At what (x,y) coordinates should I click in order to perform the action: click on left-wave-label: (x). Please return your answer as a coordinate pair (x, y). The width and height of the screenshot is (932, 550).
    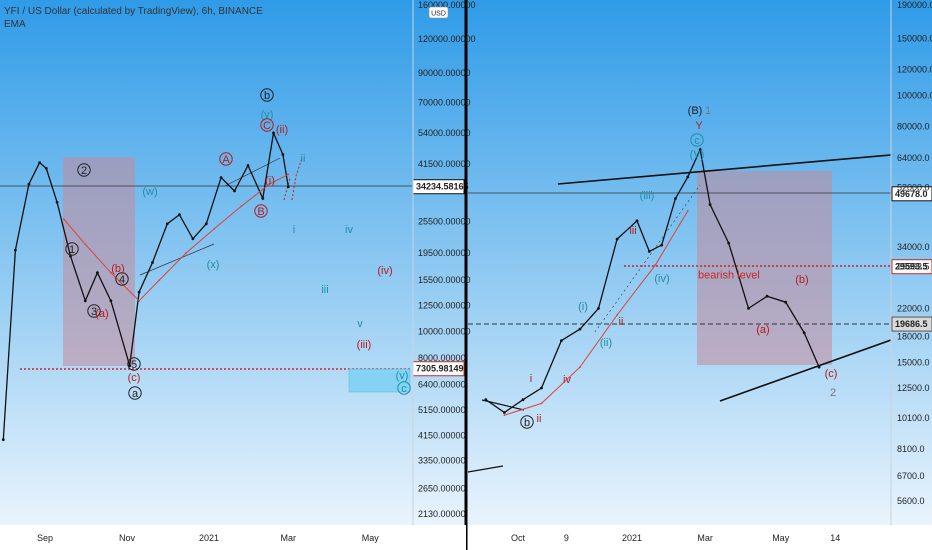
    Looking at the image, I should click on (213, 265).